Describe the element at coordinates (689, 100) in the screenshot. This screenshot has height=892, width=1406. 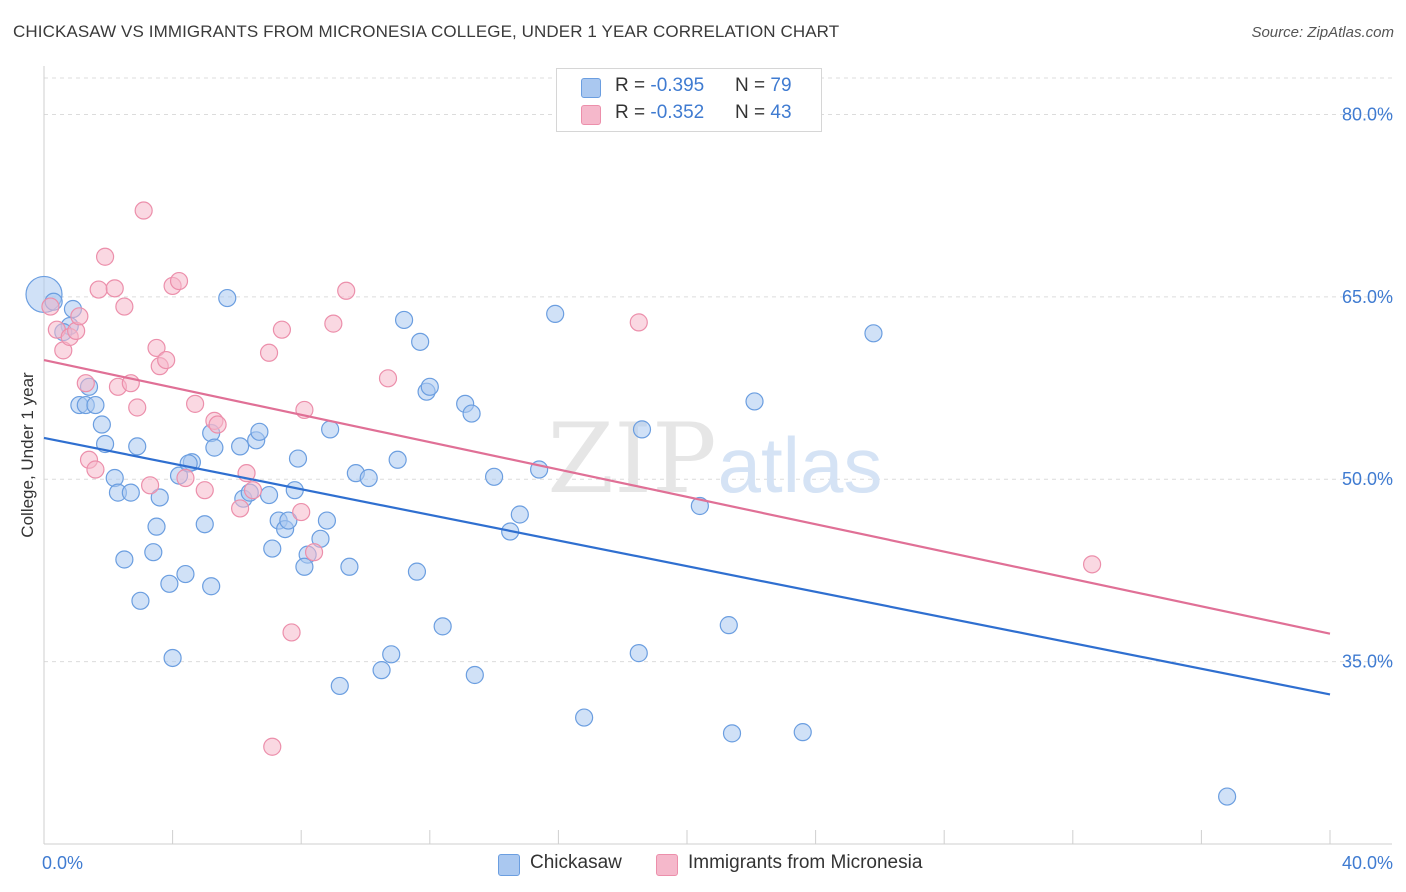
I see `stats-legend: R = -0.395 N = 79 R = -0.352 N = 43` at that location.